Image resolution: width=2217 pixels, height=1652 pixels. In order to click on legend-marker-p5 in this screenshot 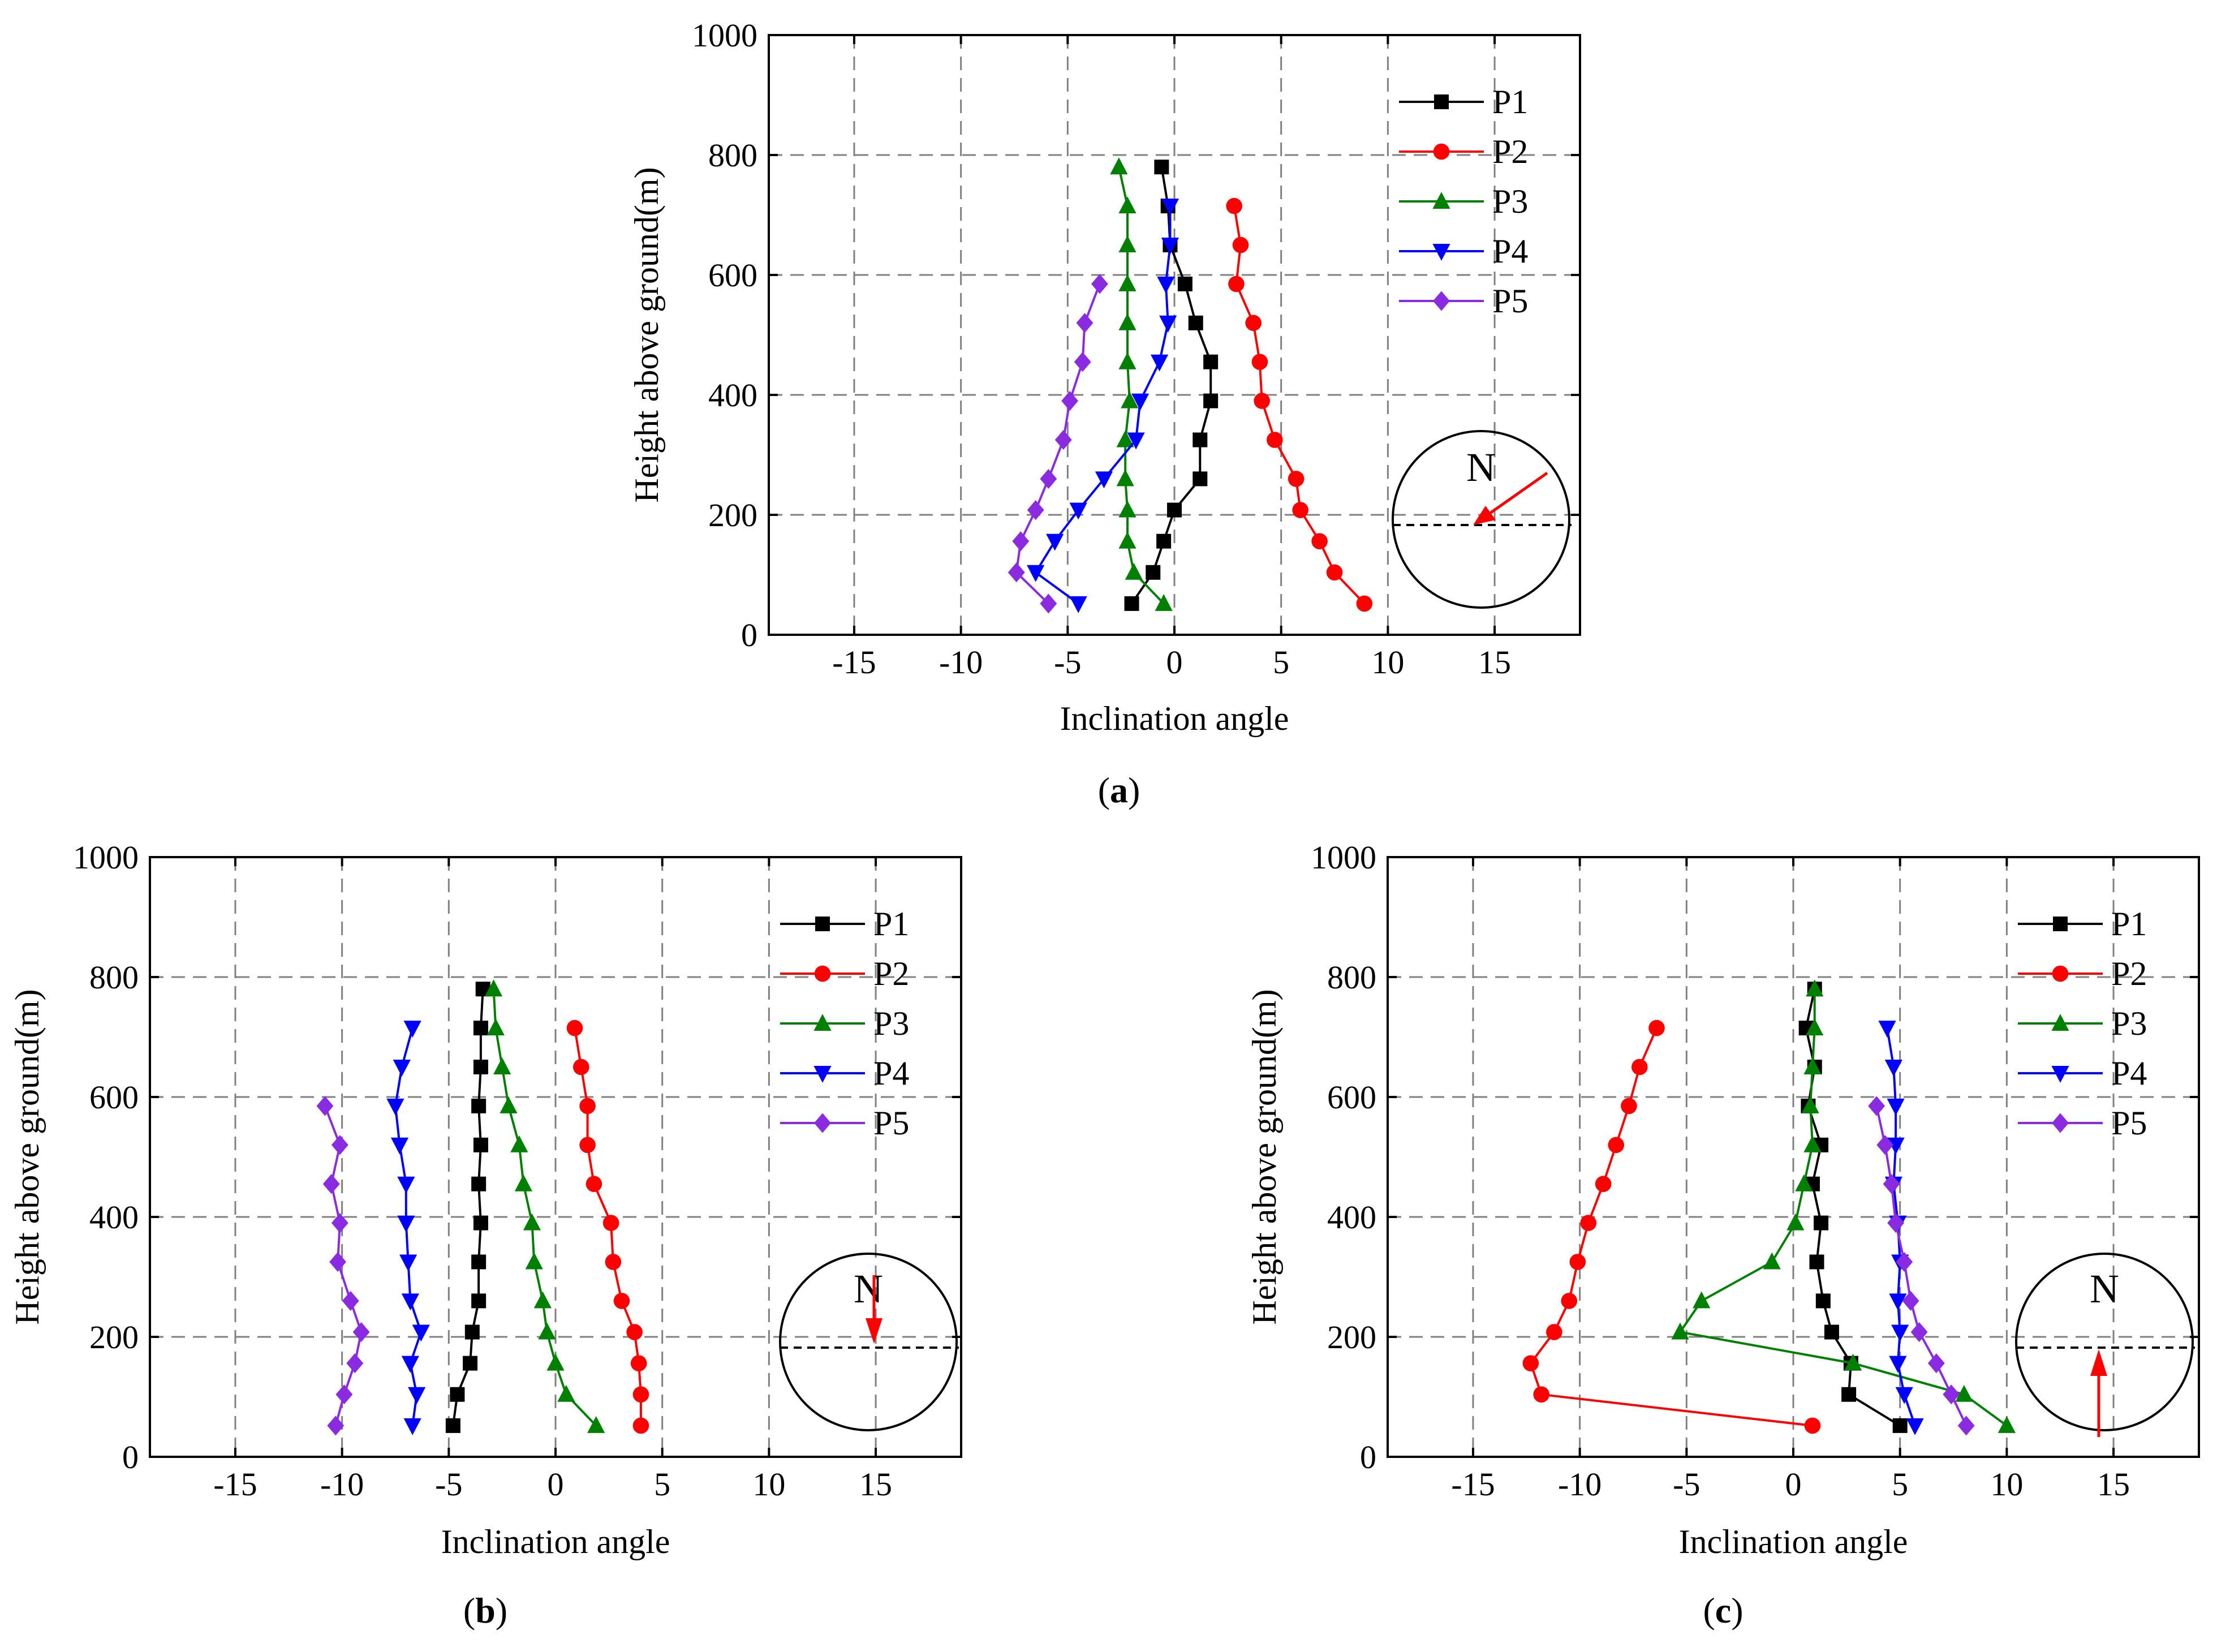, I will do `click(822, 1123)`.